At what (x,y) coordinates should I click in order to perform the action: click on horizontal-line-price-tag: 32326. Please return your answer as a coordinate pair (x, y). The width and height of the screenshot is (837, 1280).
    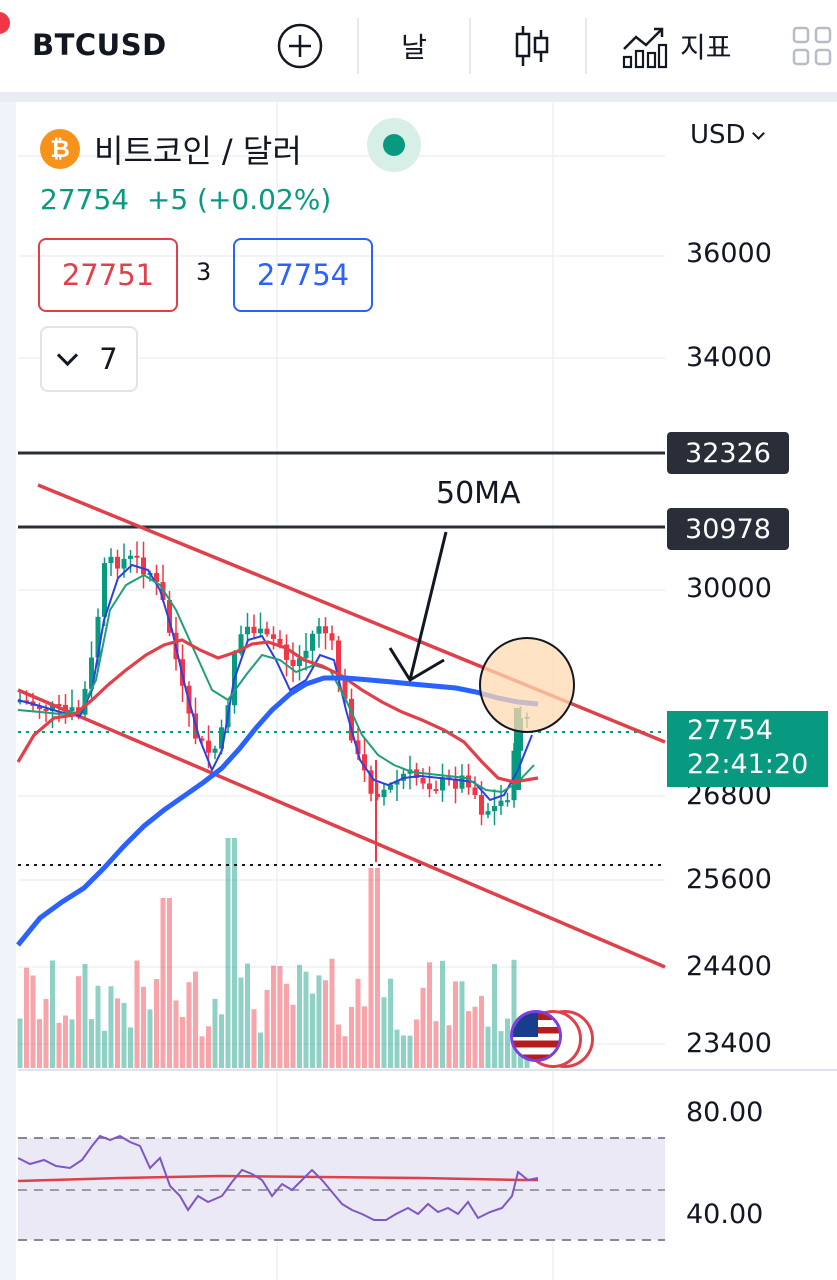
    Looking at the image, I should click on (728, 453).